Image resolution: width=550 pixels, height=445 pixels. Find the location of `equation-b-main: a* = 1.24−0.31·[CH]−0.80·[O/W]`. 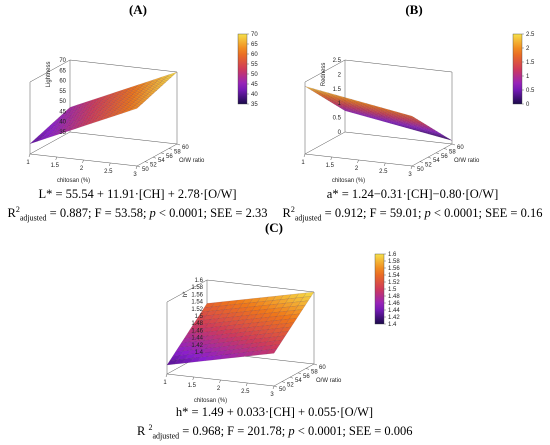

equation-b-main: a* = 1.24−0.31·[CH]−0.80·[O/W] is located at coordinates (412, 194).